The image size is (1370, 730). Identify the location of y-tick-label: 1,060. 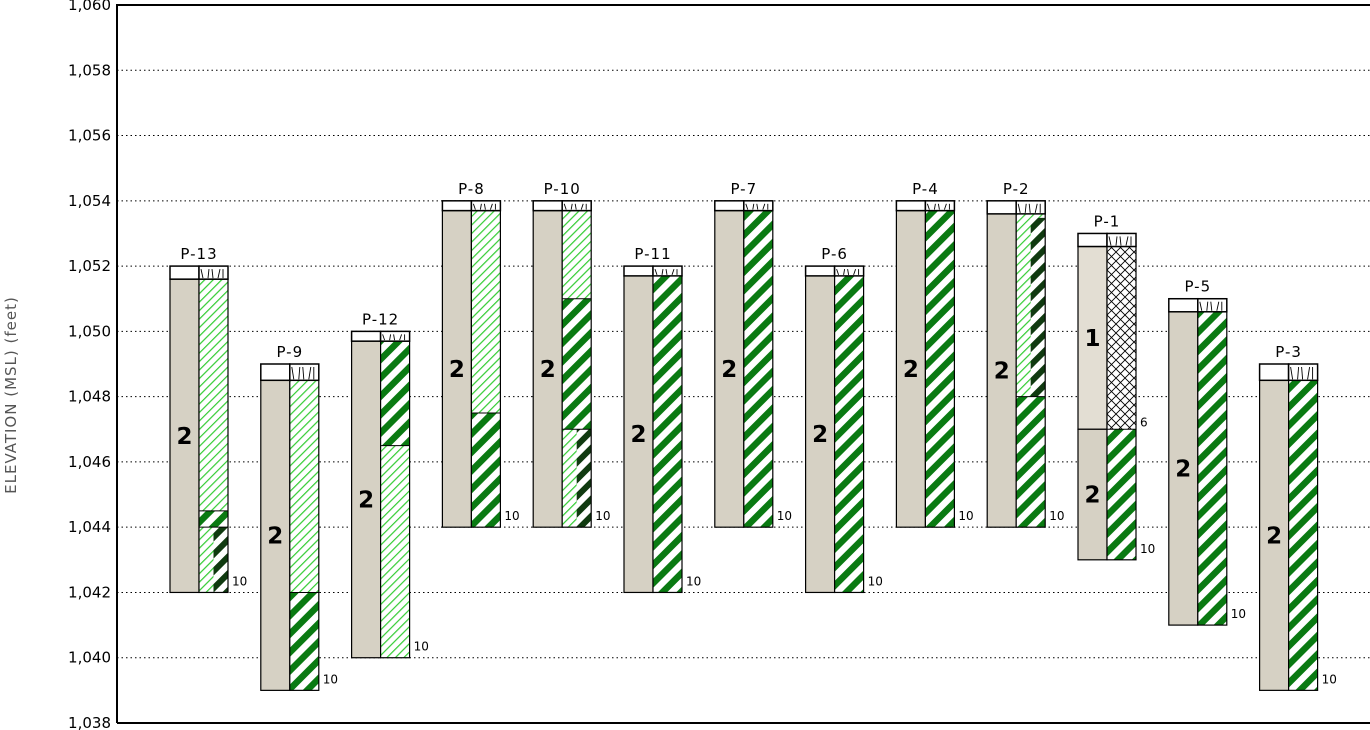
(89, 7).